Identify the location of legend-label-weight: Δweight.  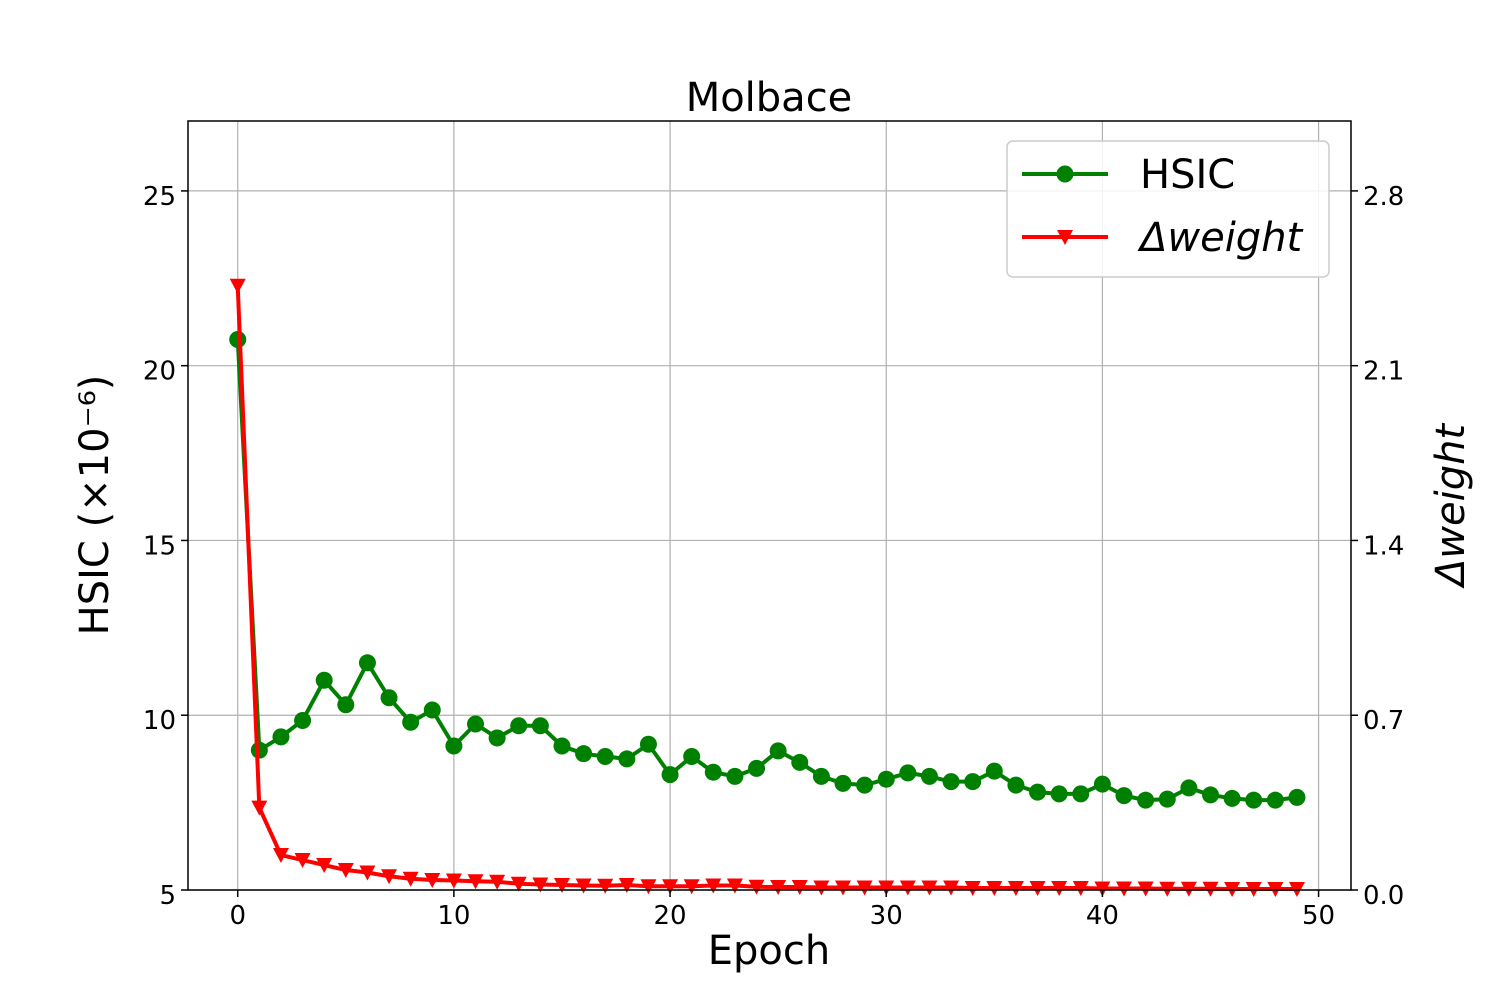
(1220, 238).